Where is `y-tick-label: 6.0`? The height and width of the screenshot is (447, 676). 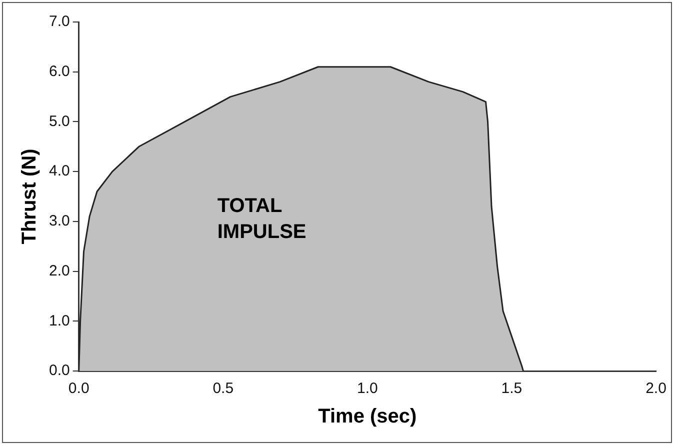
y-tick-label: 6.0 is located at coordinates (59, 71).